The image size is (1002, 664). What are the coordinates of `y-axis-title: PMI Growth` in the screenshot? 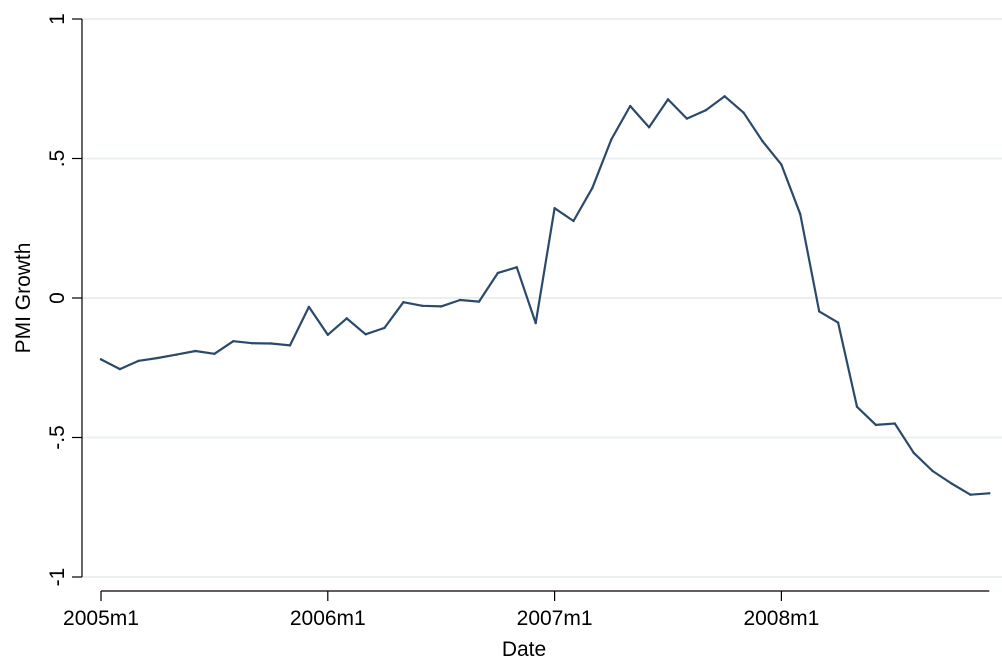 It's located at (23, 298).